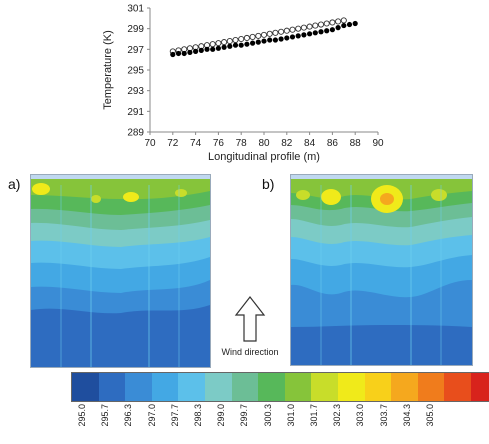  Describe the element at coordinates (360, 415) in the screenshot. I see `colorbar-tick-label: 303.0` at that location.